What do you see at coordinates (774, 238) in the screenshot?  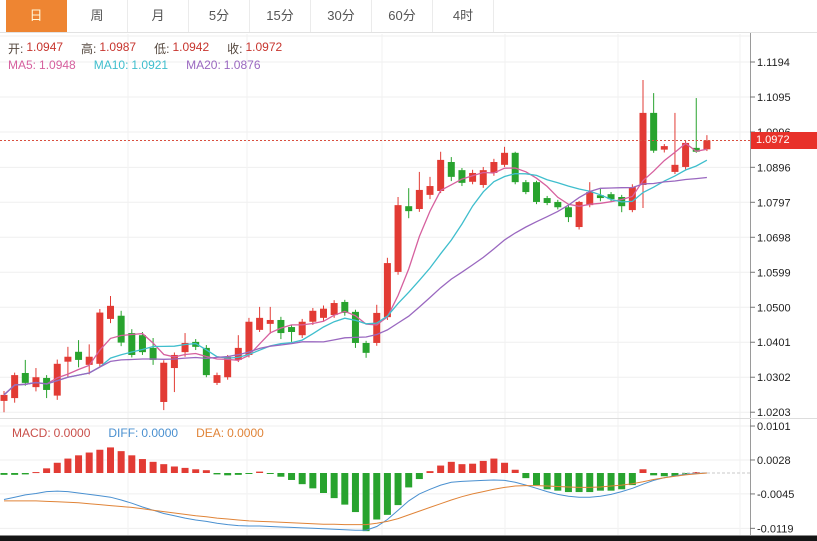 I see `svg-text: 1.0698` at bounding box center [774, 238].